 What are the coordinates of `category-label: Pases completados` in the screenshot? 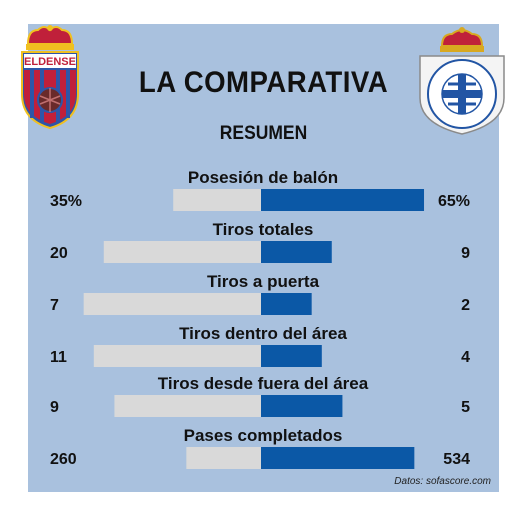 It's located at (263, 435).